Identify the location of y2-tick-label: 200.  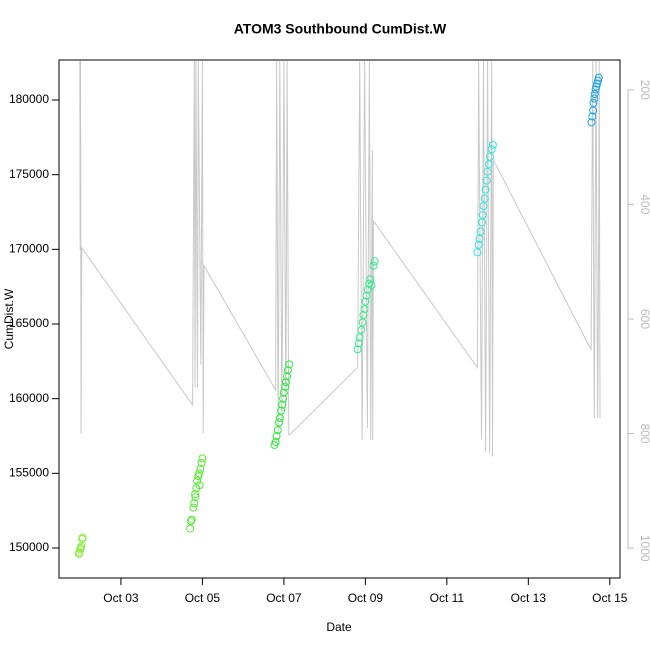
(644, 90).